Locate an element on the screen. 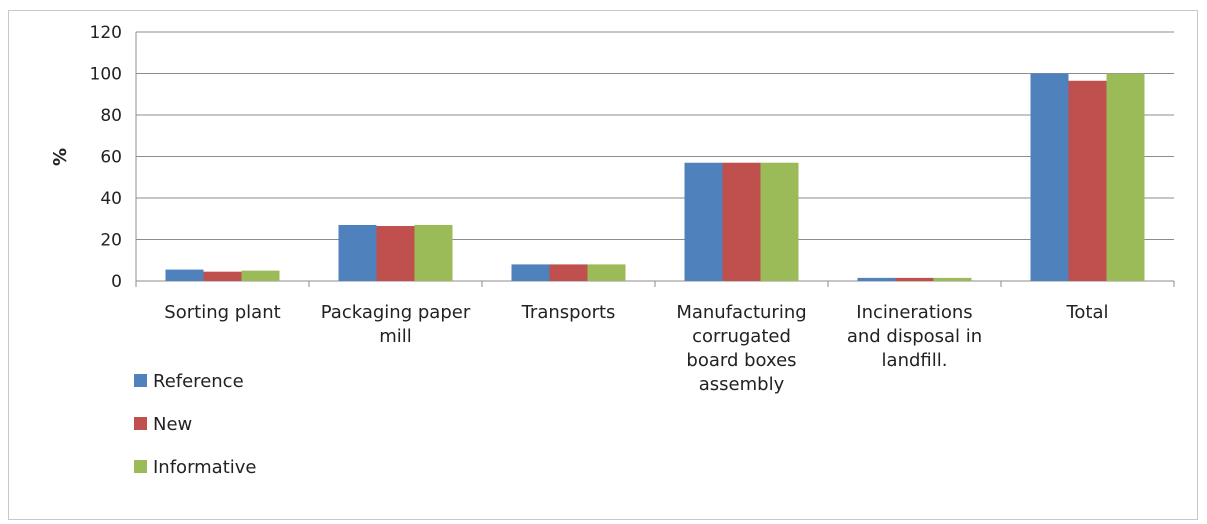 The height and width of the screenshot is (524, 1207). y-tick-label: 100 is located at coordinates (106, 75).